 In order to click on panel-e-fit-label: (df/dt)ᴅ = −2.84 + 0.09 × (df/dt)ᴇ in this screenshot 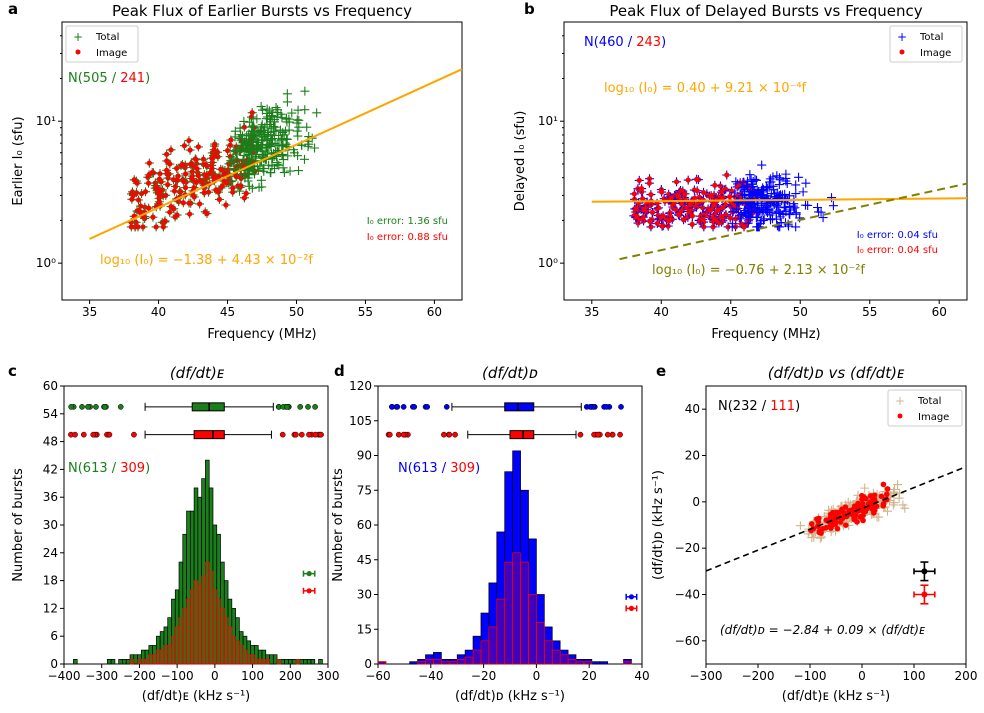, I will do `click(822, 630)`.